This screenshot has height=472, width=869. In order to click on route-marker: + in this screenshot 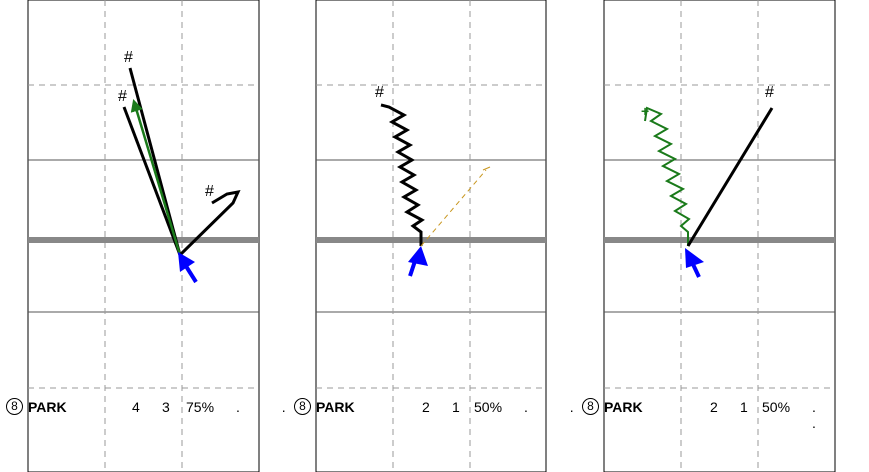, I will do `click(645, 111)`.